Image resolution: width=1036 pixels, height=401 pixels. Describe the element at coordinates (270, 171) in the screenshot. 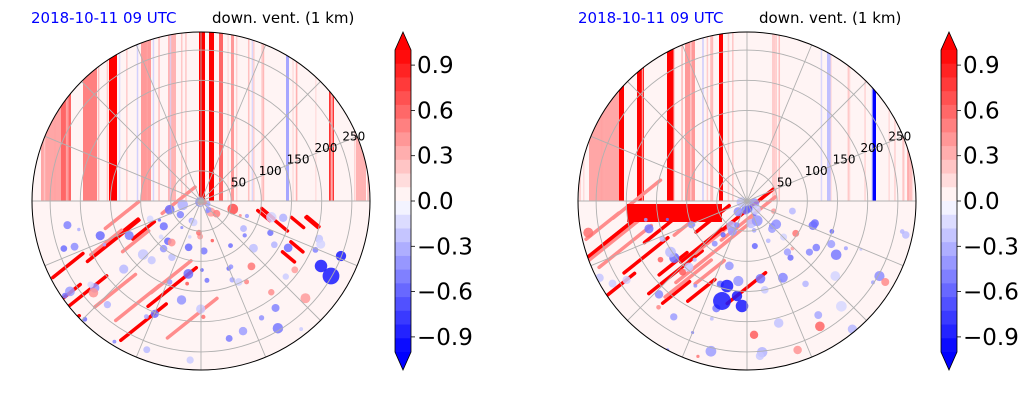

I see `radial-tick-label: 100` at that location.